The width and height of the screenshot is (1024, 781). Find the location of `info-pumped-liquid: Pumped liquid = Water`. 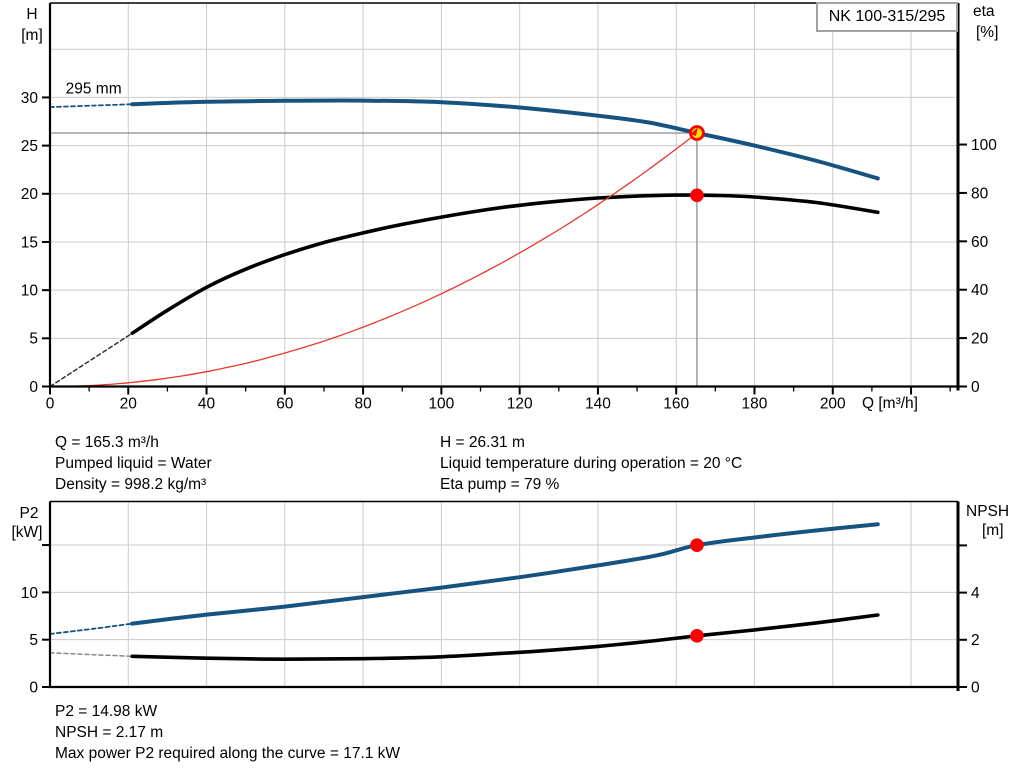

info-pumped-liquid: Pumped liquid = Water is located at coordinates (133, 463).